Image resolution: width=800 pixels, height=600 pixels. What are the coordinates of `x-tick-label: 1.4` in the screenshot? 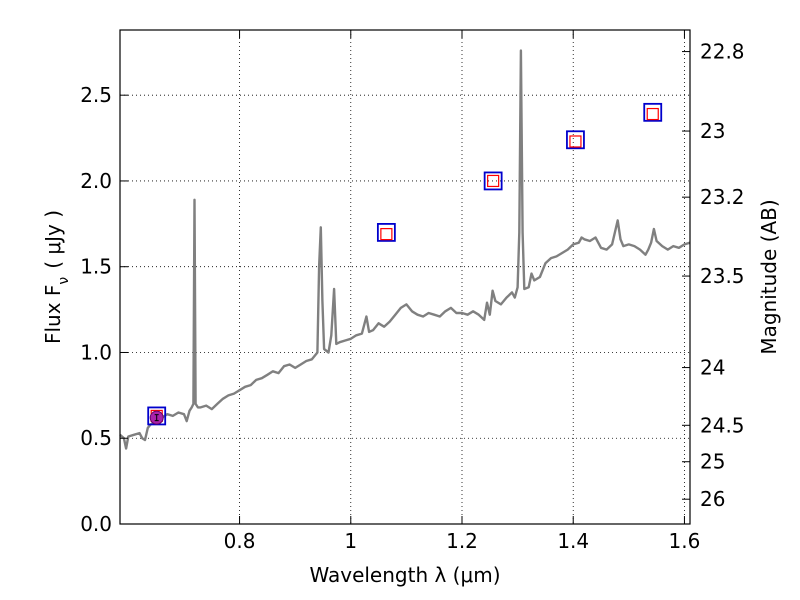 It's located at (573, 541).